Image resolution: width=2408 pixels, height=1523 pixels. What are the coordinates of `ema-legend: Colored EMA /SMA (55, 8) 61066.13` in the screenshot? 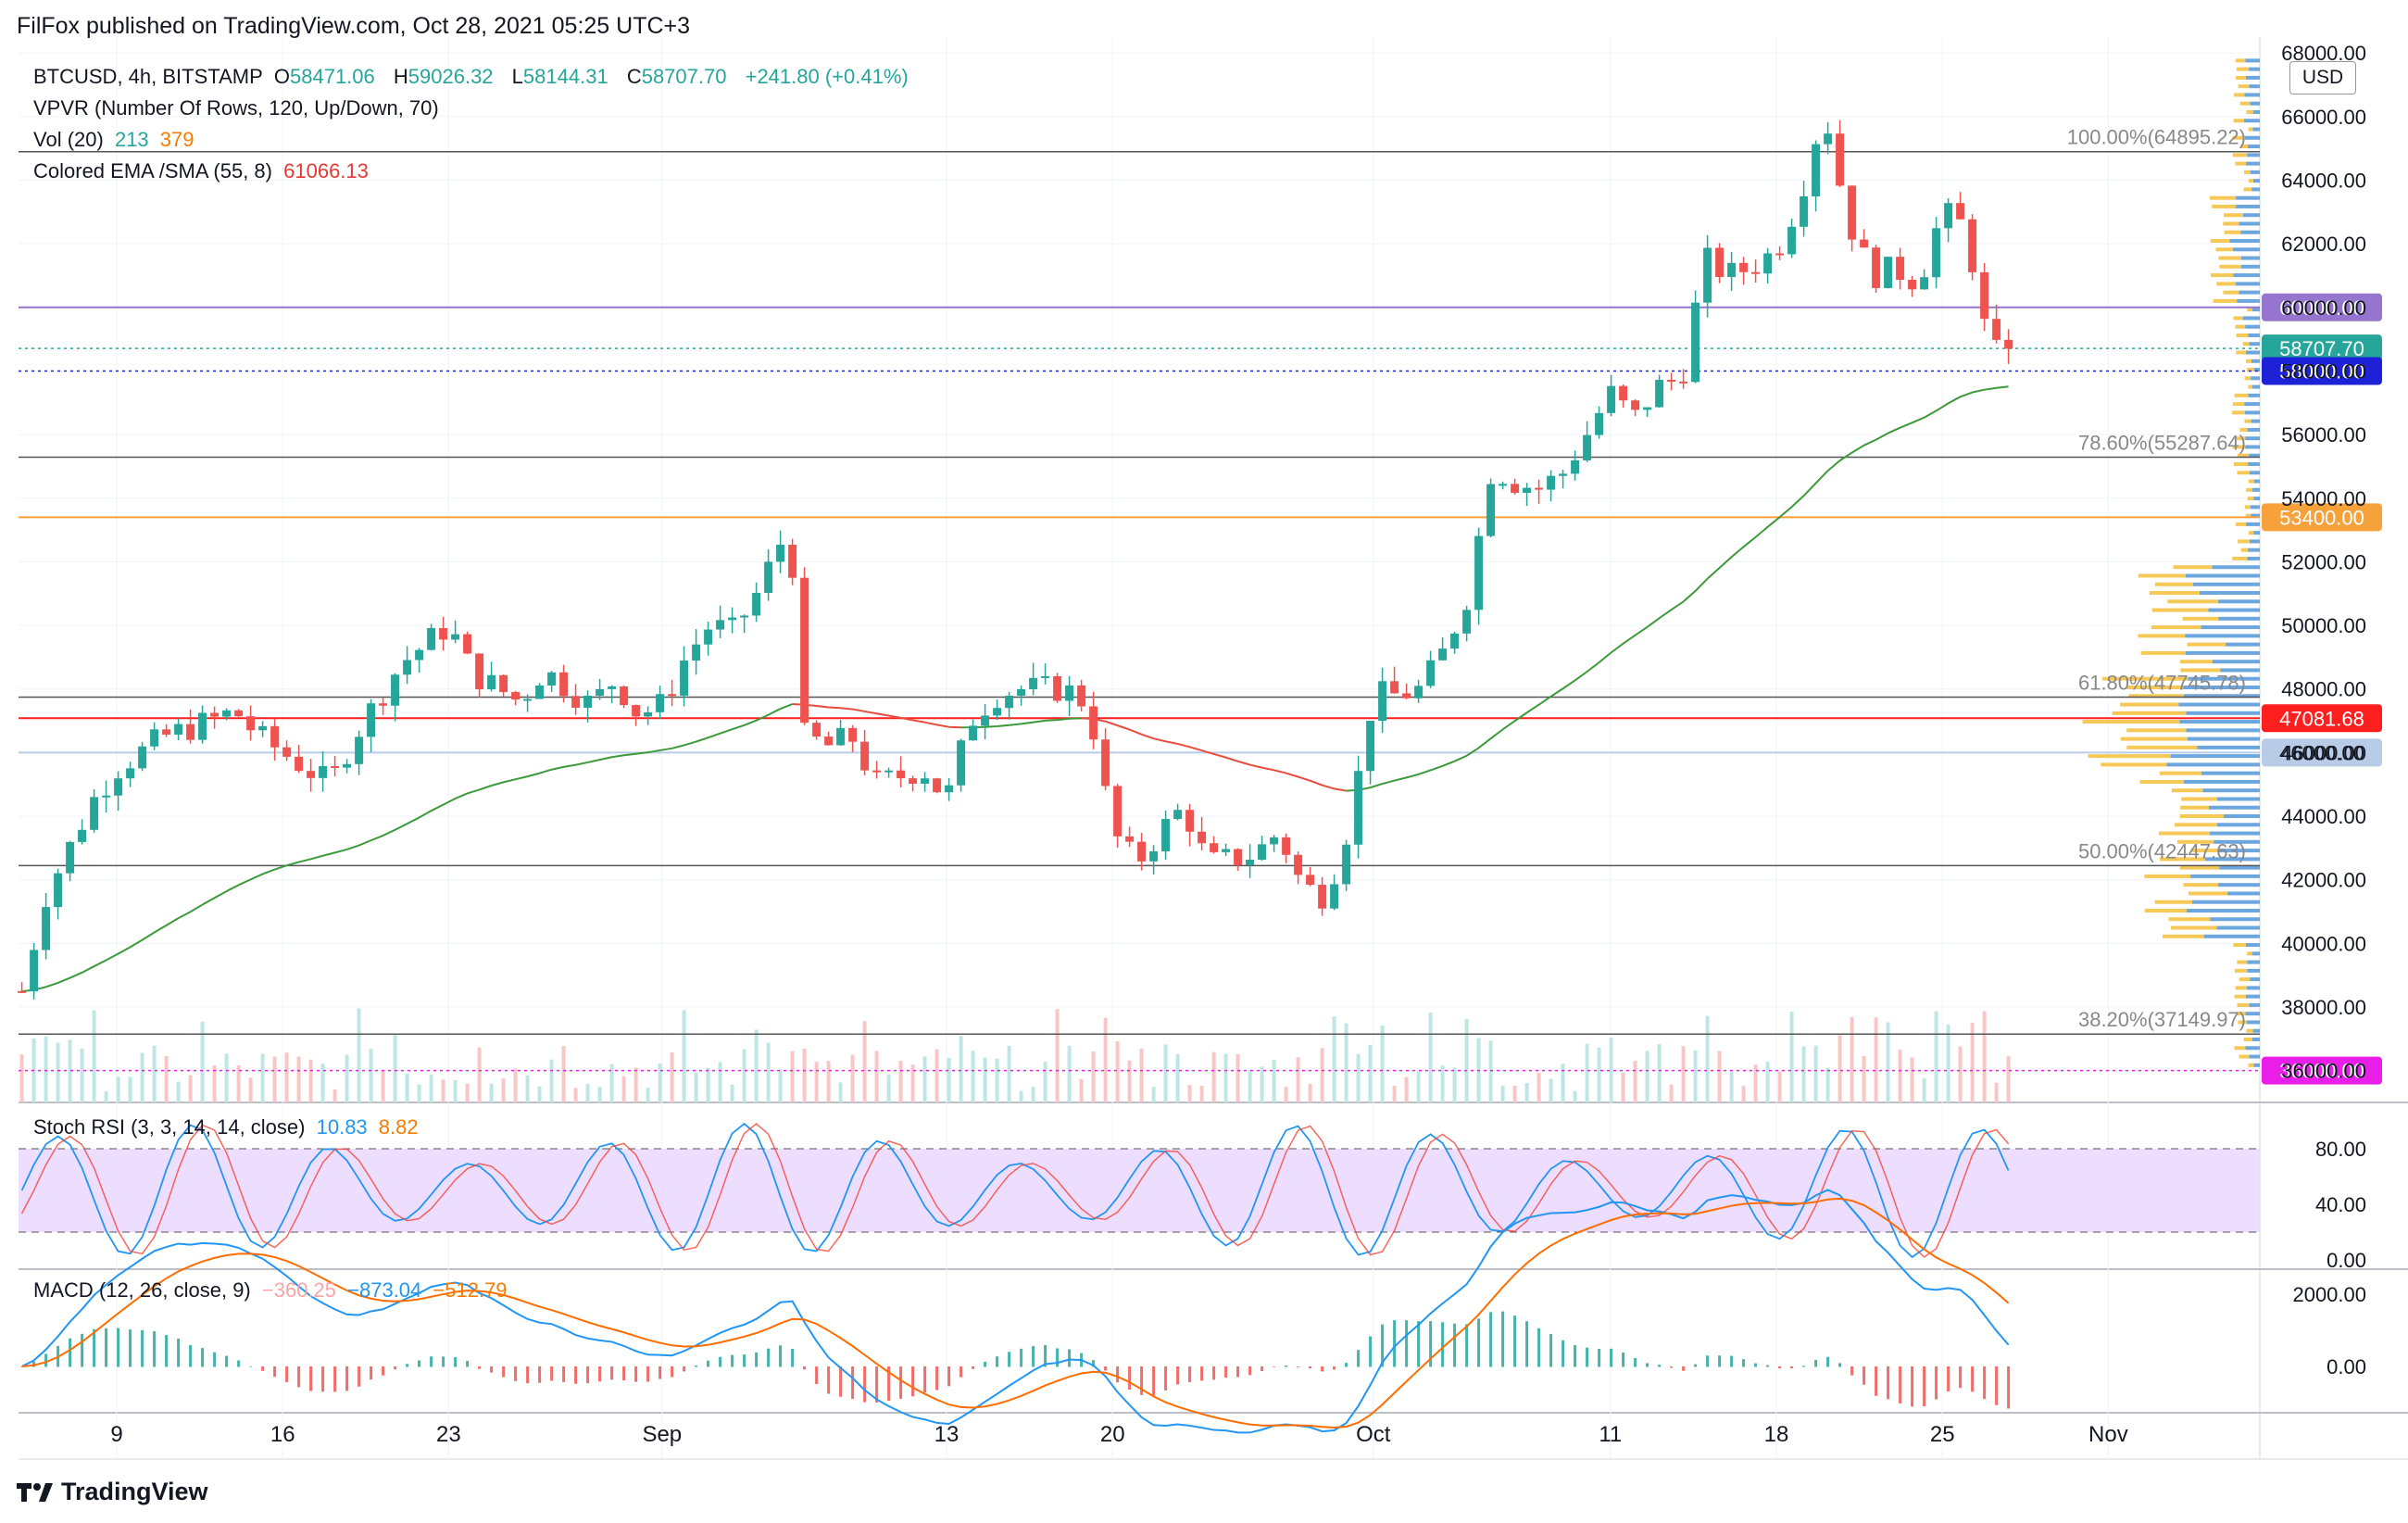 It's located at (203, 171).